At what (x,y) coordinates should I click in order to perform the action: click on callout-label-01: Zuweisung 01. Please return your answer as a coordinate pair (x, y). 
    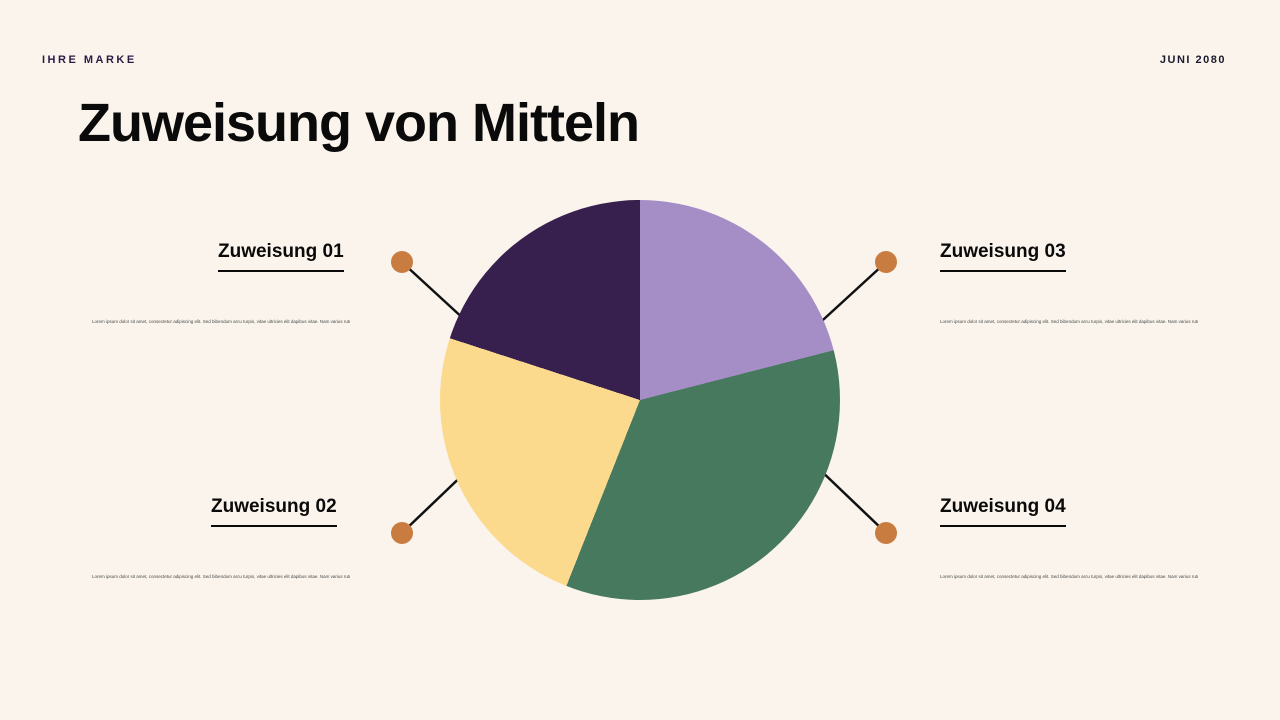
    Looking at the image, I should click on (281, 256).